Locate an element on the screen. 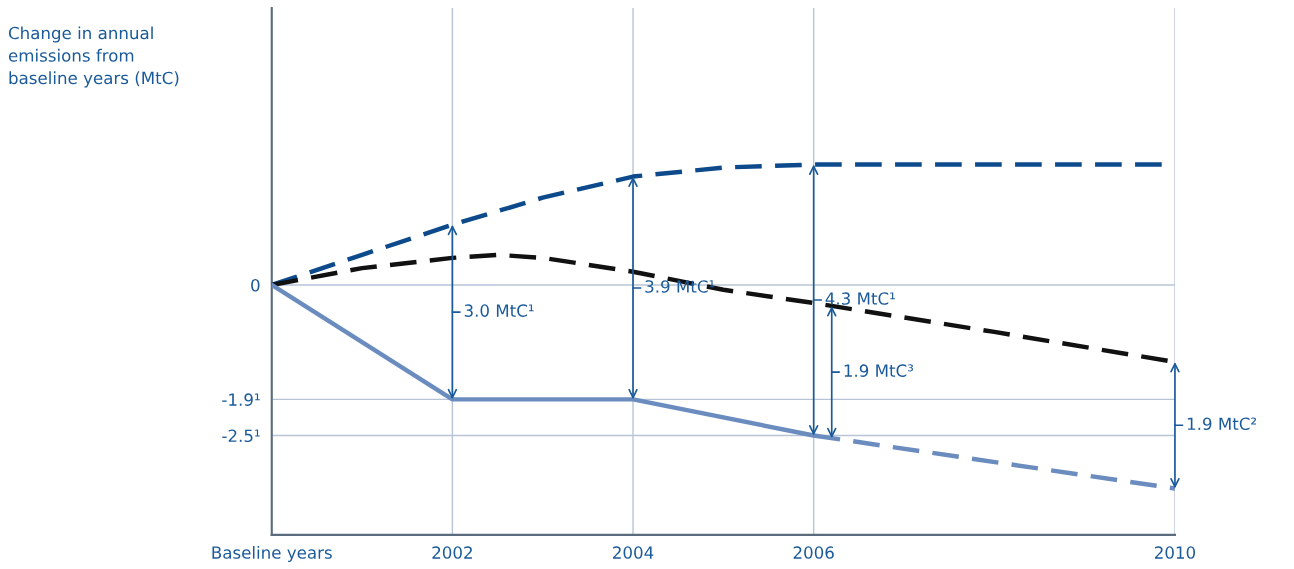  annotation: 3.0 MtC¹ is located at coordinates (499, 310).